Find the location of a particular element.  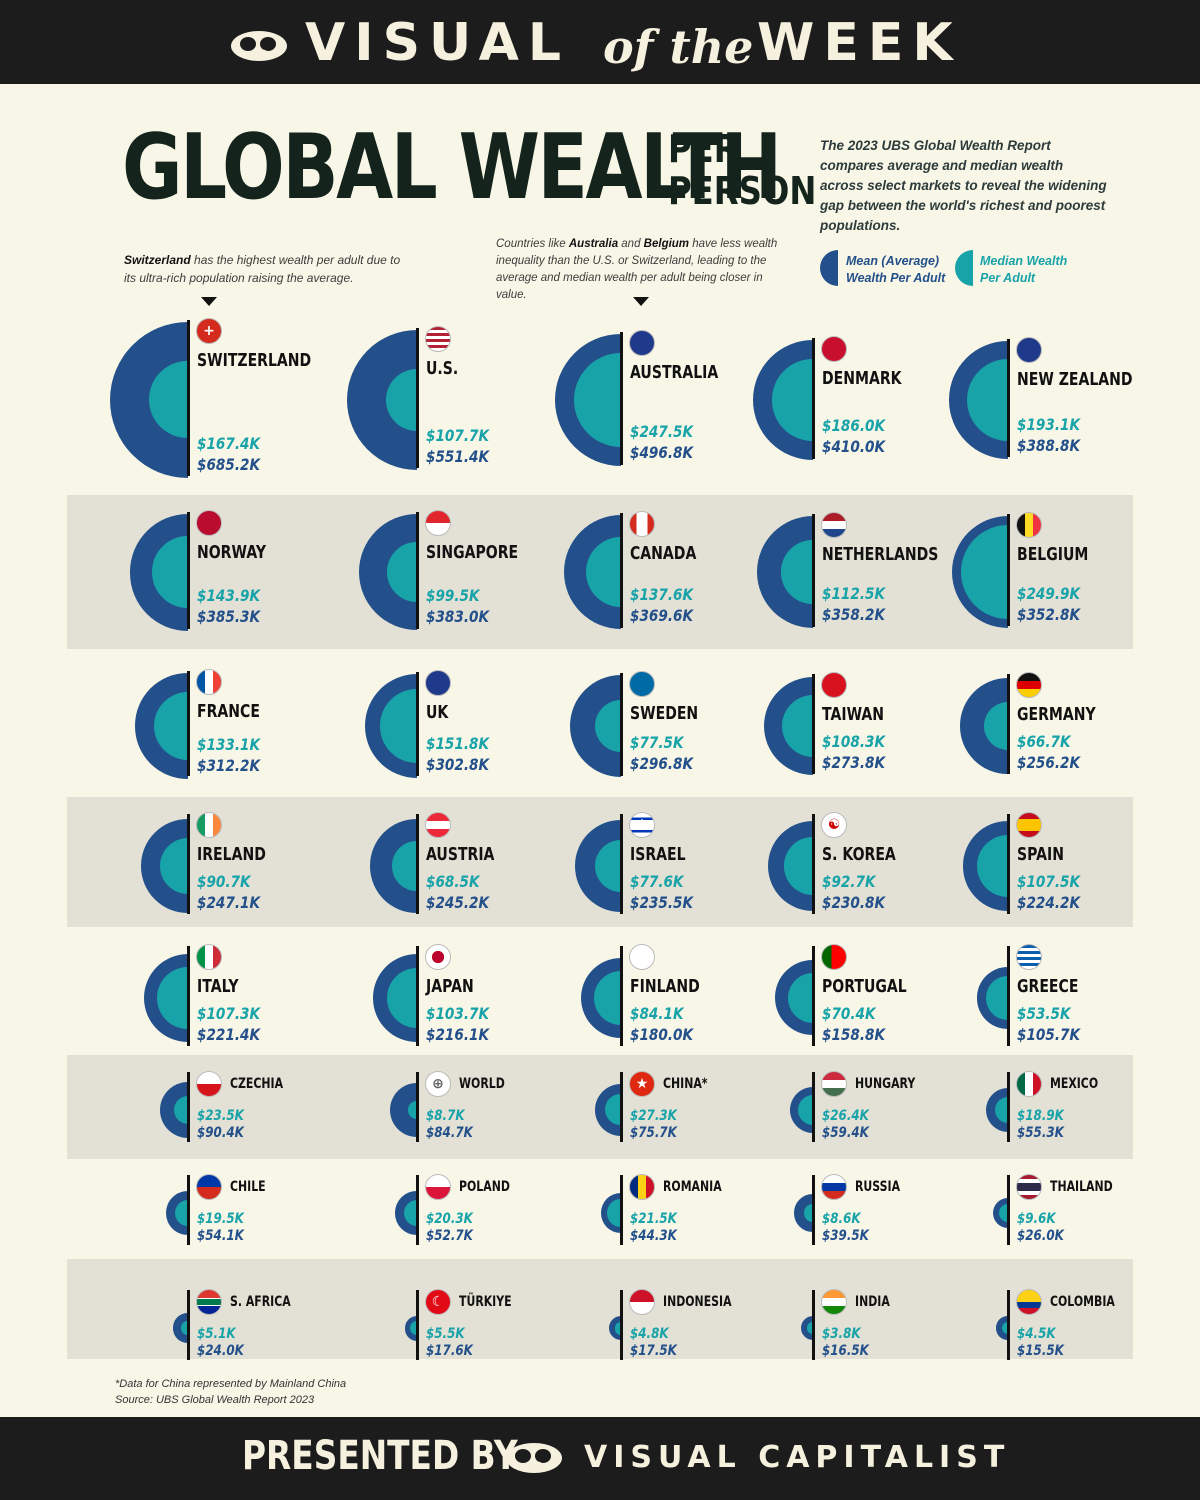

legend-median: Median Wealth Per Adult is located at coordinates (1023, 270).